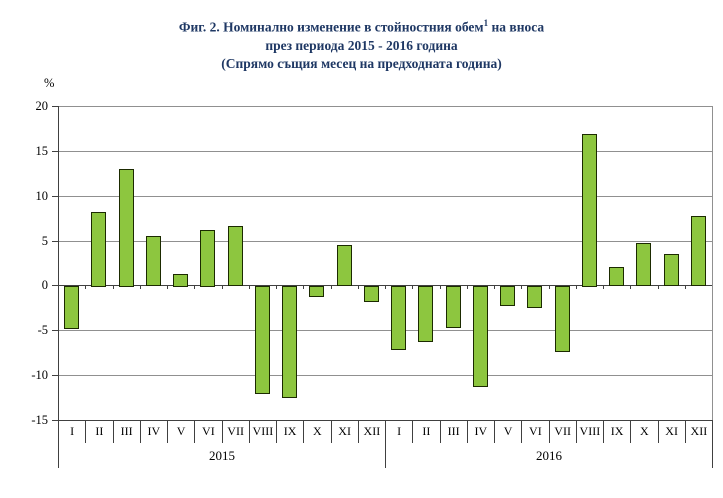  I want to click on x-axis-year-label-2015: 2015, so click(222, 455).